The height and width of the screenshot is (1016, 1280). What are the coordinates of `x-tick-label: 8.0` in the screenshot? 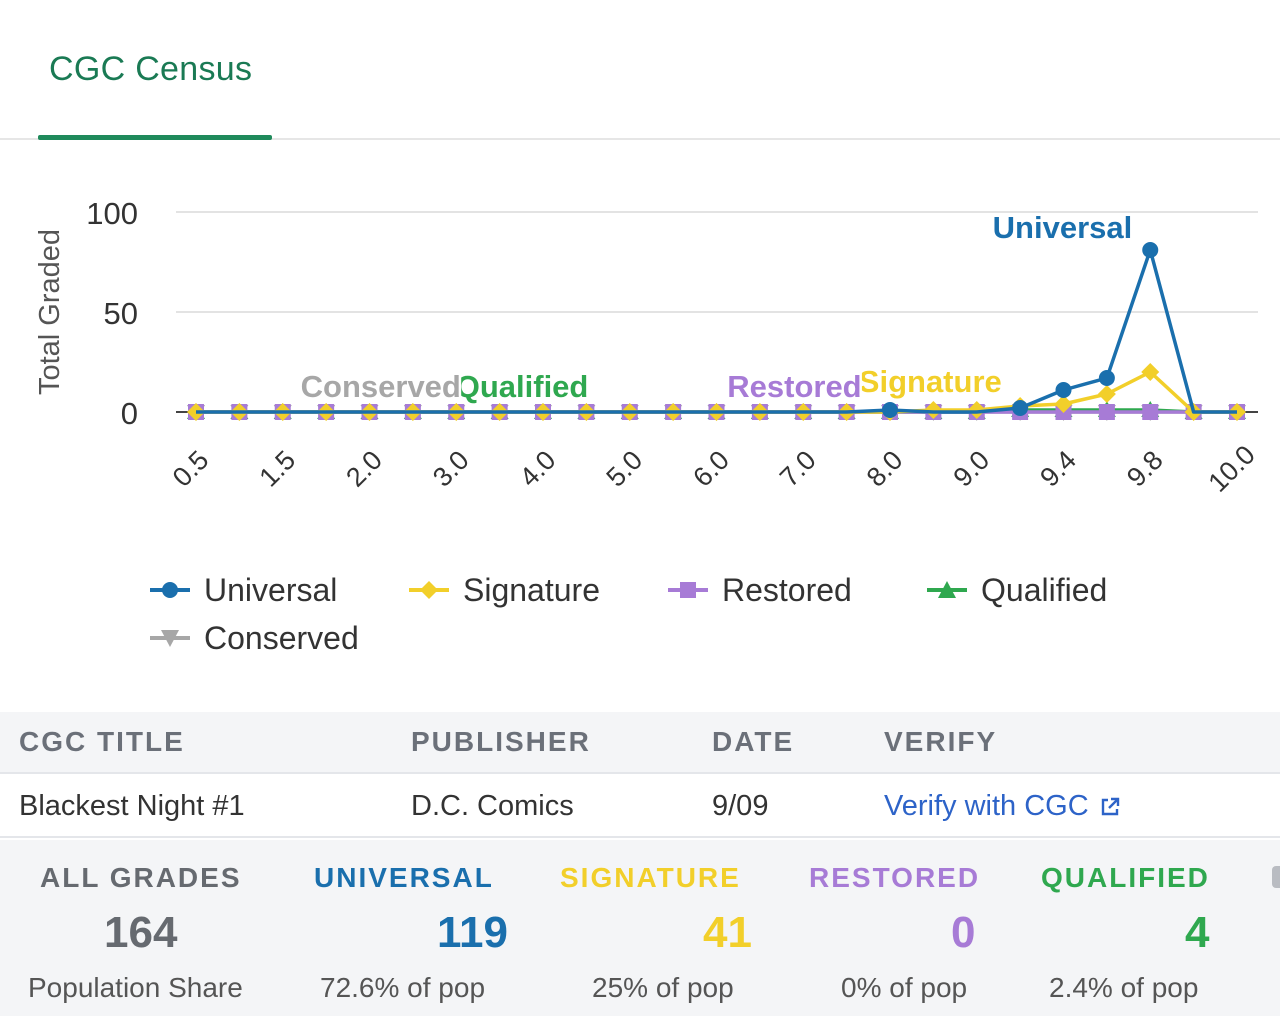 It's located at (885, 469).